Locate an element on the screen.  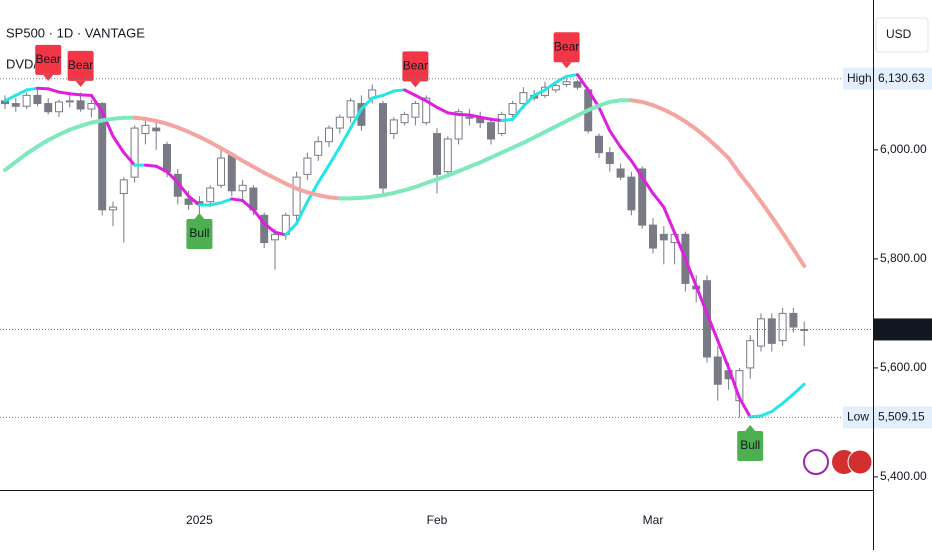
price-name-box is located at coordinates (858, 417).